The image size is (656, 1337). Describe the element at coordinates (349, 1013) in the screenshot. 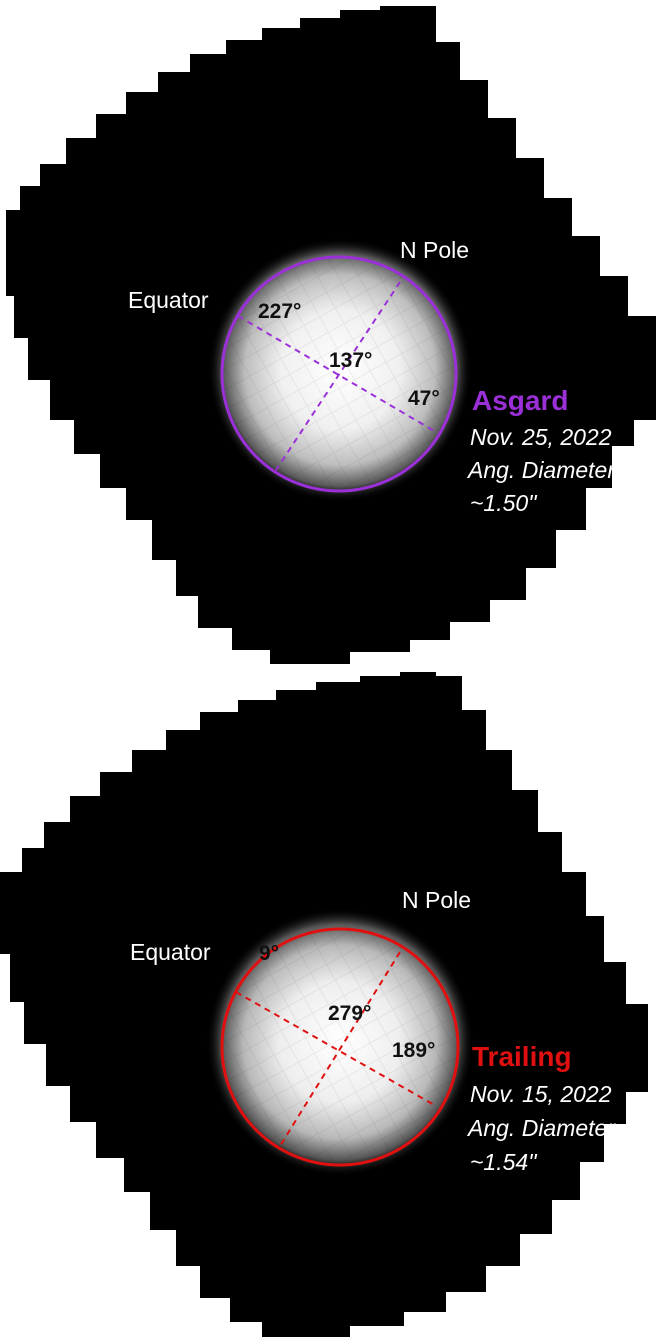

I see `longitude-center-label: 279°` at that location.